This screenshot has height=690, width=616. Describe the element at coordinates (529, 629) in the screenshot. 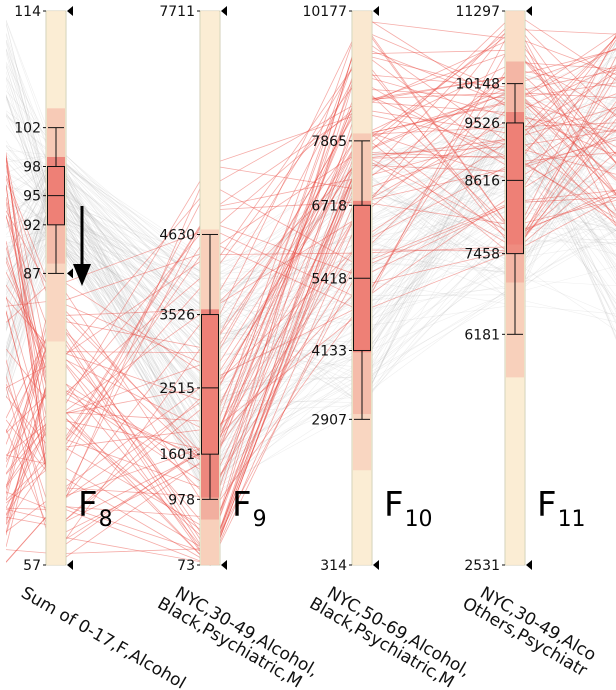

I see `axis-description: NYC,30-49,AlcoOthers,Psychiatr` at that location.